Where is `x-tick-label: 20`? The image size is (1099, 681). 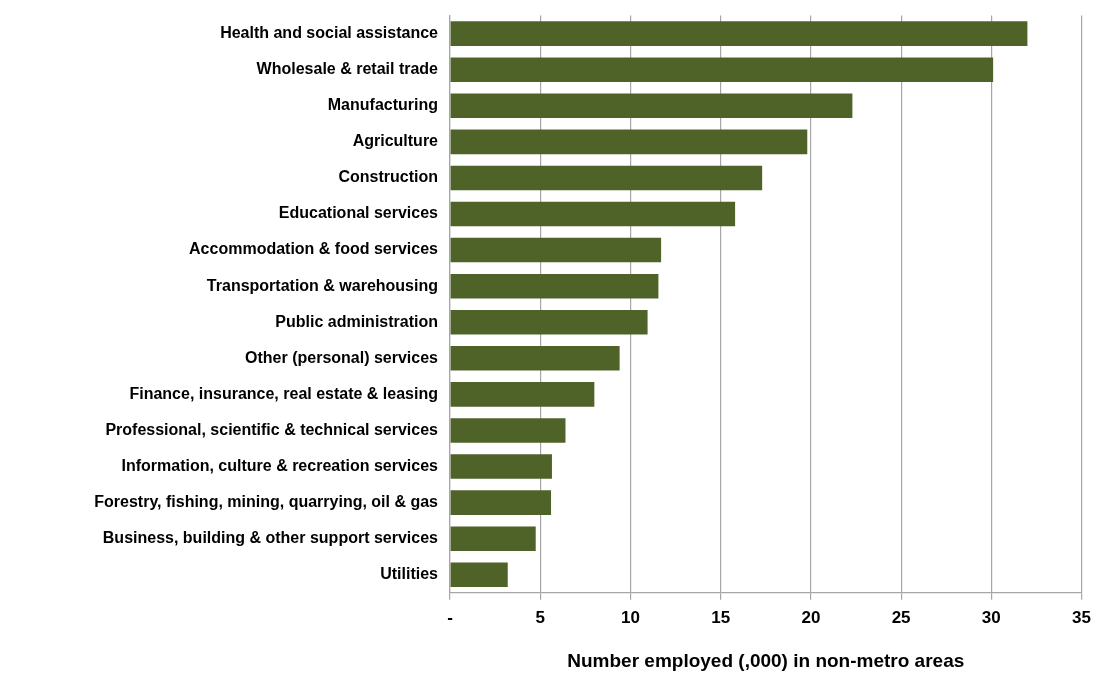 x-tick-label: 20 is located at coordinates (811, 617).